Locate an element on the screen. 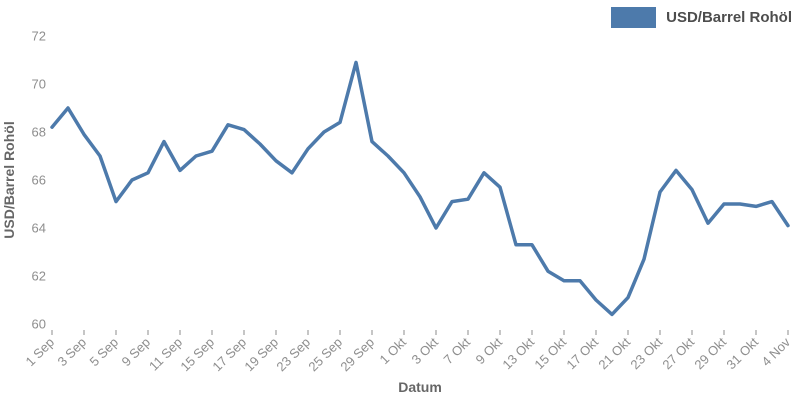  x-tick-label: 7 Okt is located at coordinates (457, 350).